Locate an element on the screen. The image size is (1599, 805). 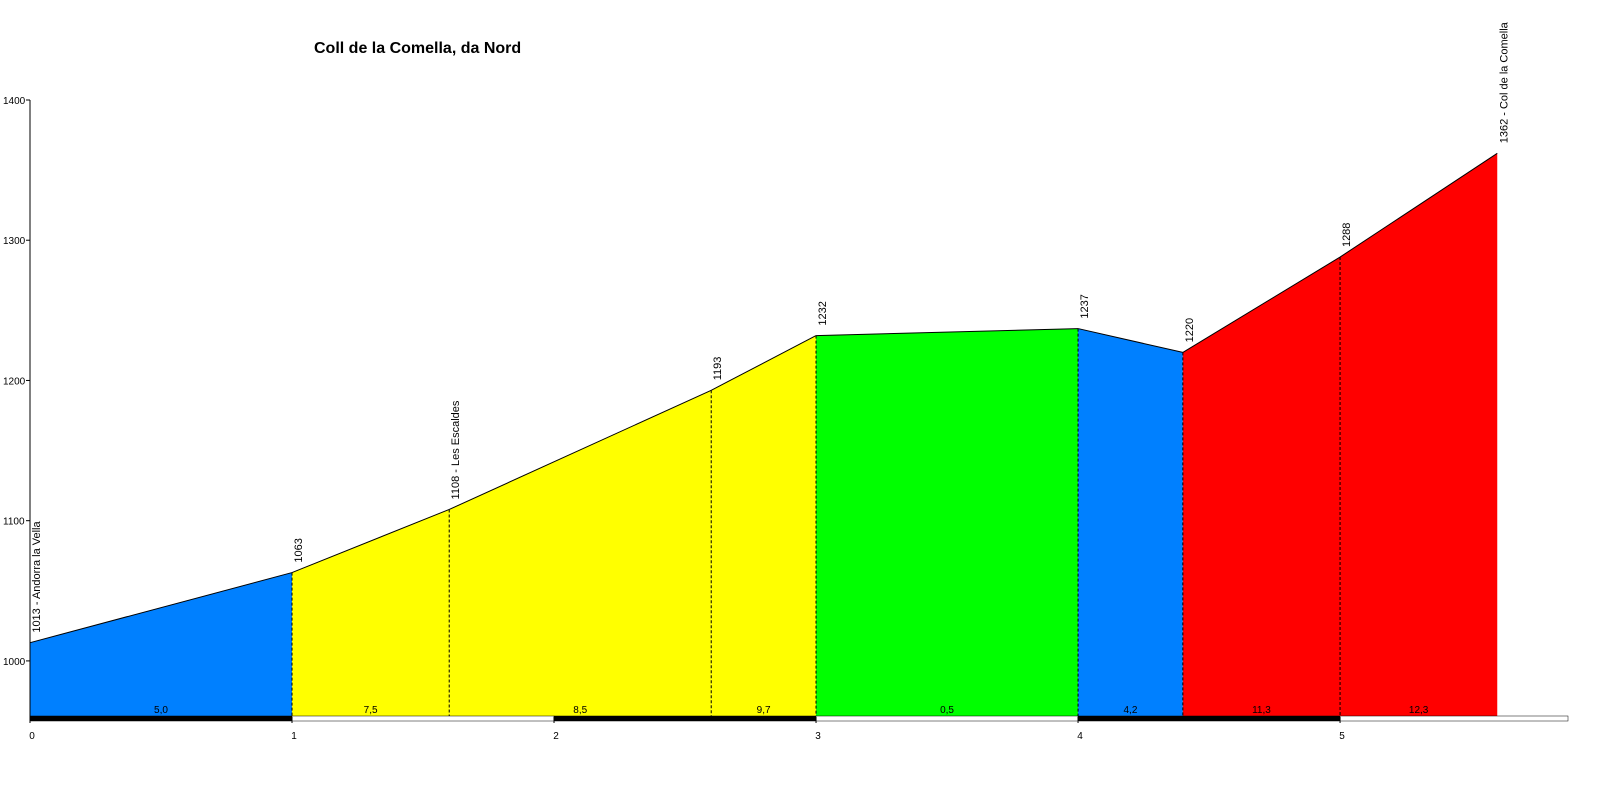
x-tick-label: 2 is located at coordinates (556, 736).